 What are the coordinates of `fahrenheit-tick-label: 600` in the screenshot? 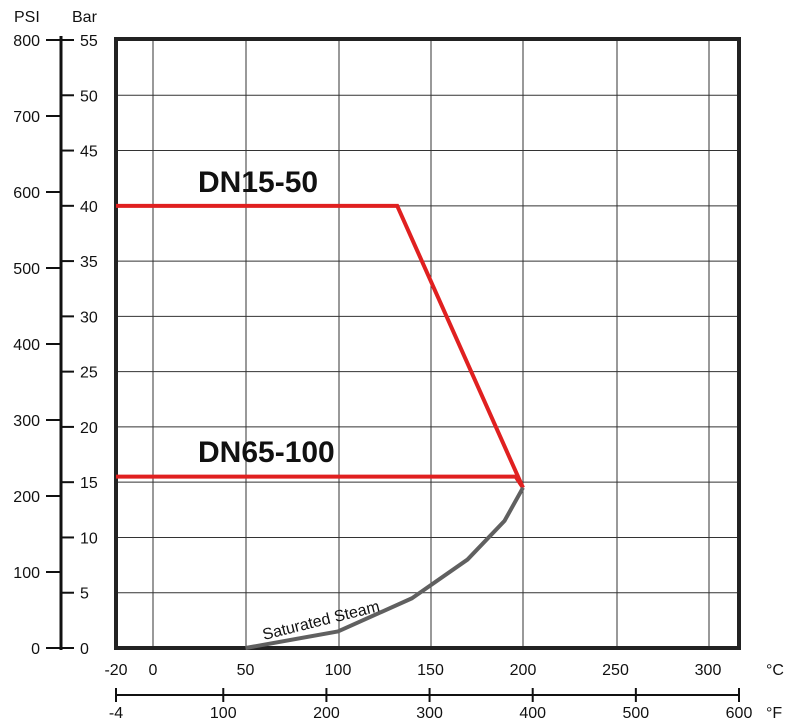 It's located at (739, 713).